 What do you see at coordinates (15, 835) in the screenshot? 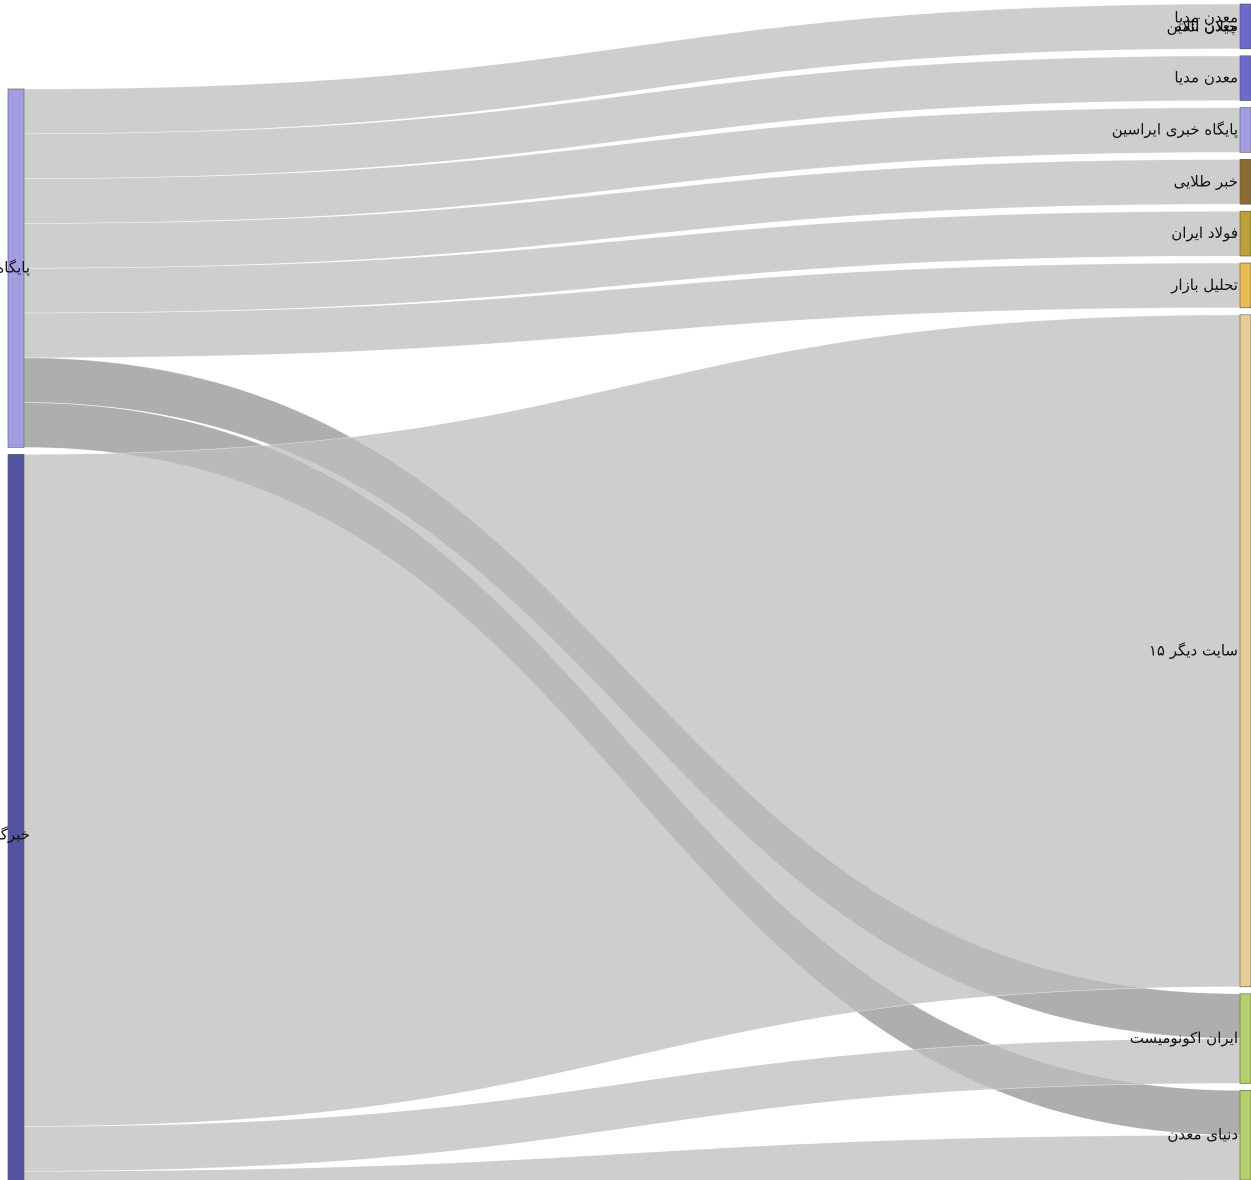
I see `source-label-1: خبرگزاری تسنیم` at bounding box center [15, 835].